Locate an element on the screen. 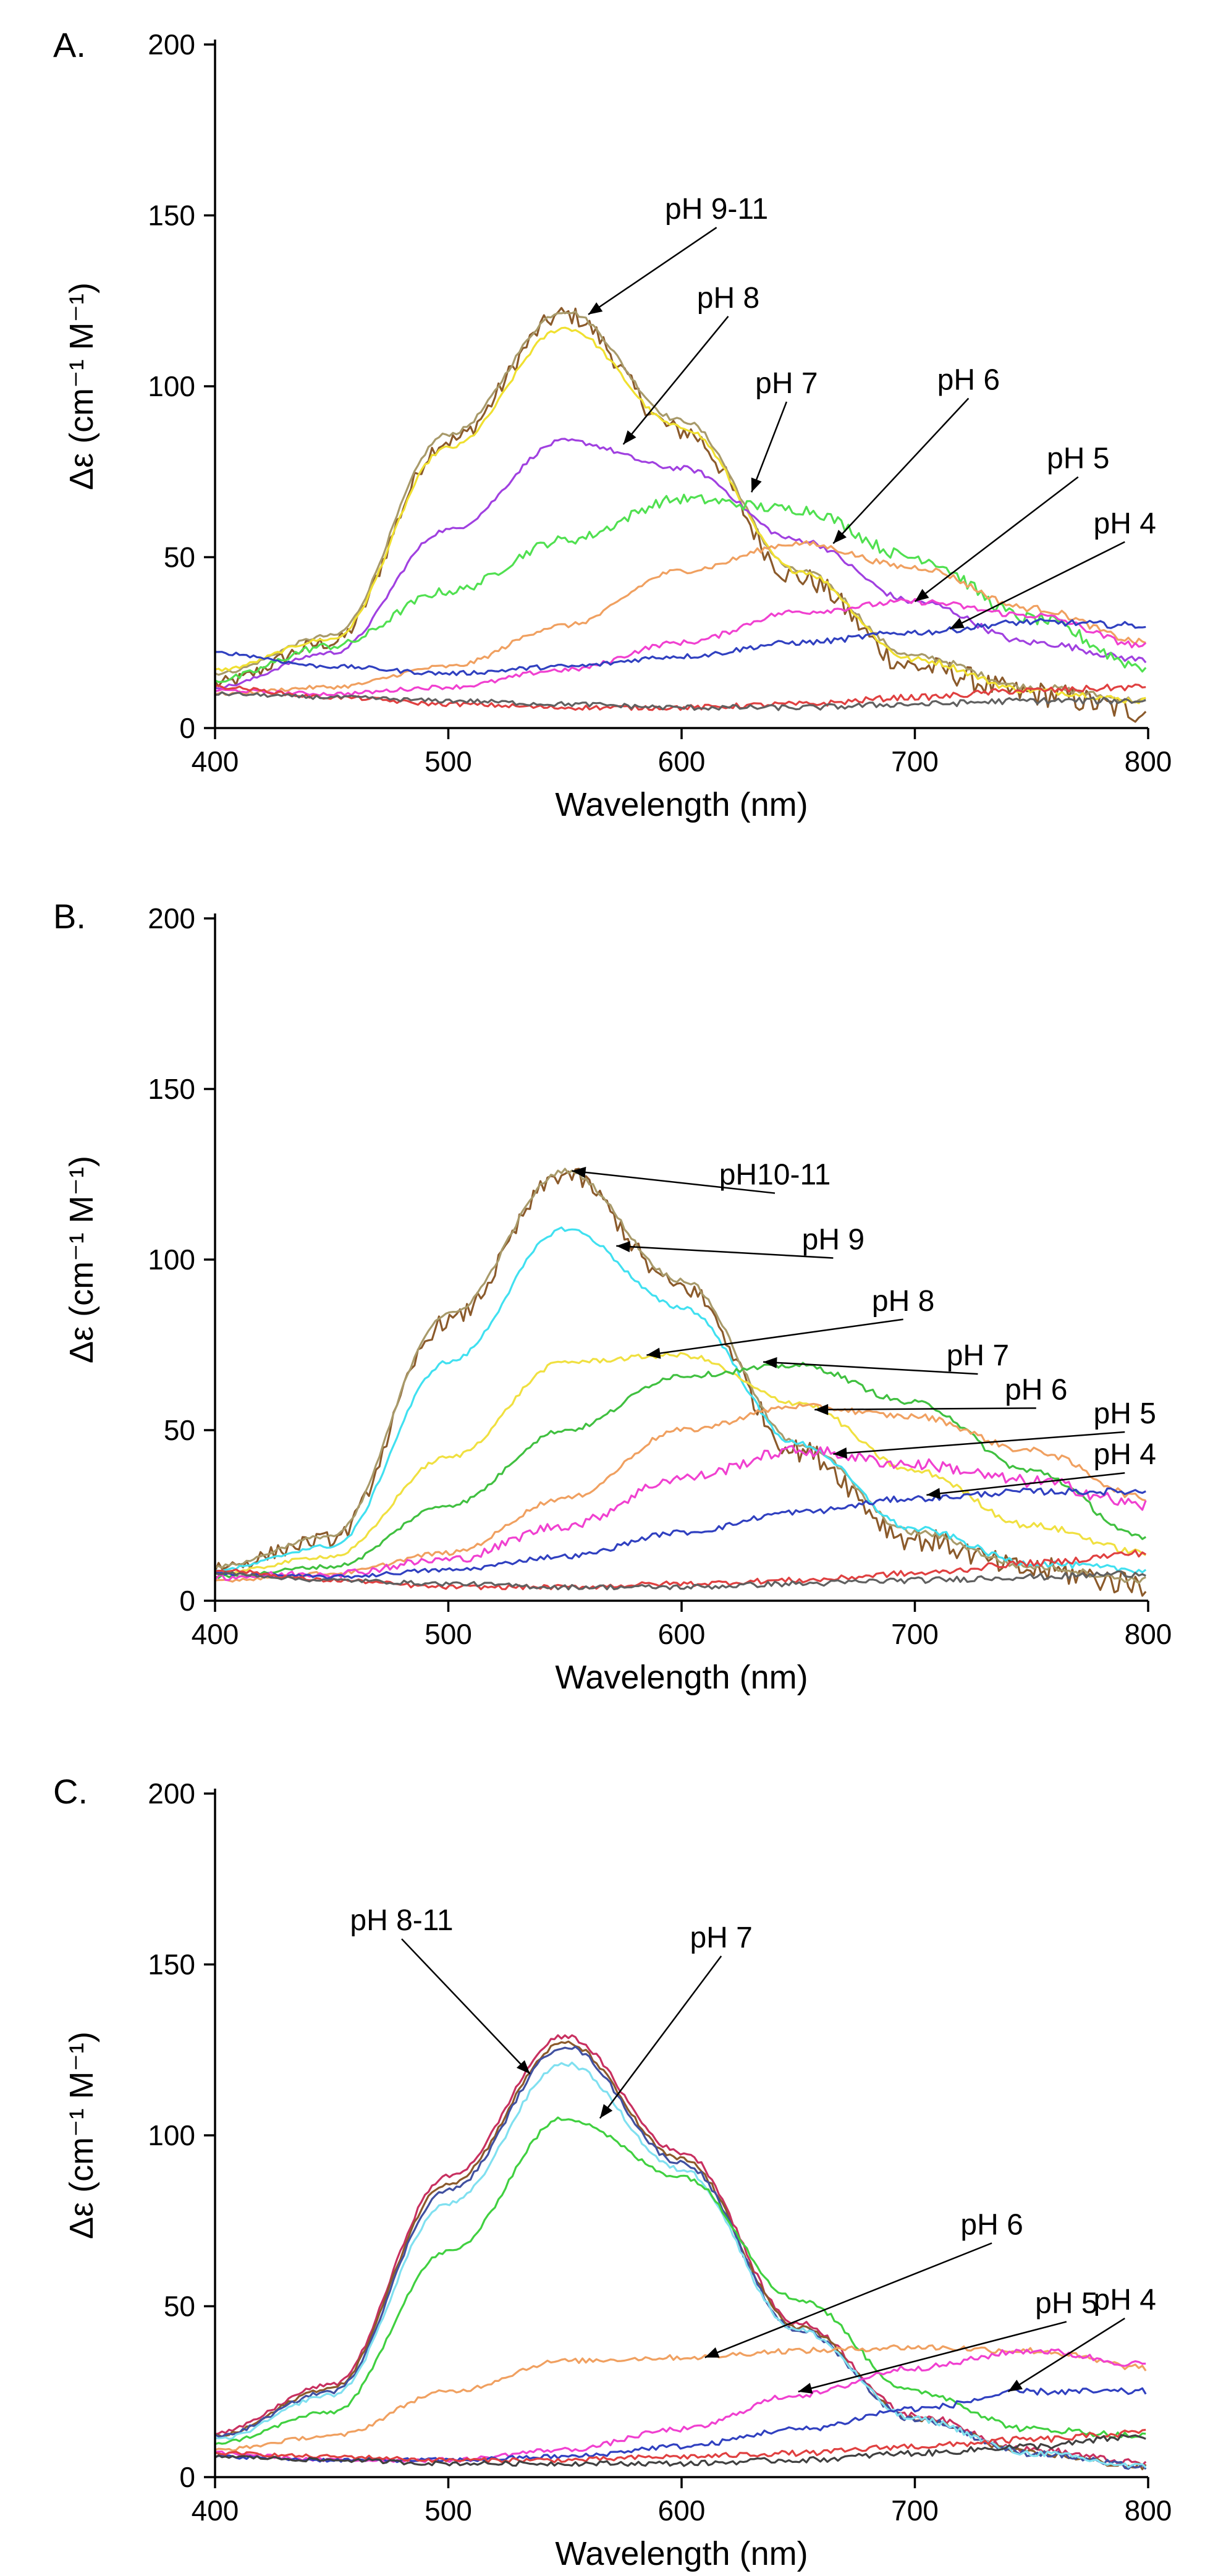  annotation: pH 9-11 is located at coordinates (678, 254).